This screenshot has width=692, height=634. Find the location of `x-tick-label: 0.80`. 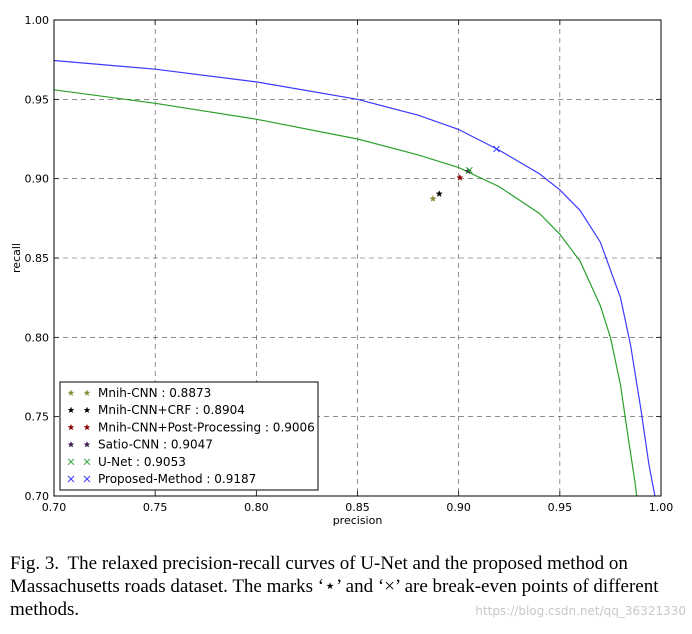

x-tick-label: 0.80 is located at coordinates (256, 507).